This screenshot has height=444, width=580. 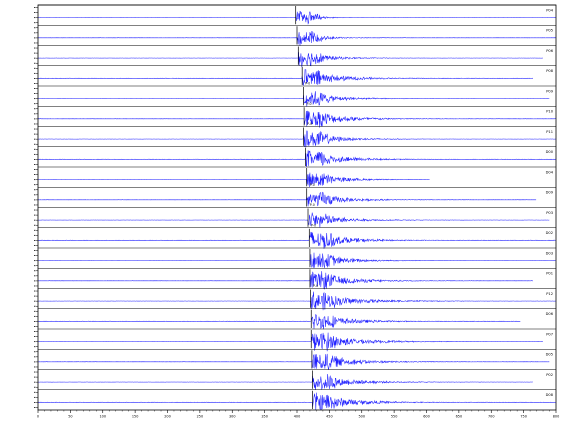 I want to click on x-tick-label: 150, so click(x=135, y=417).